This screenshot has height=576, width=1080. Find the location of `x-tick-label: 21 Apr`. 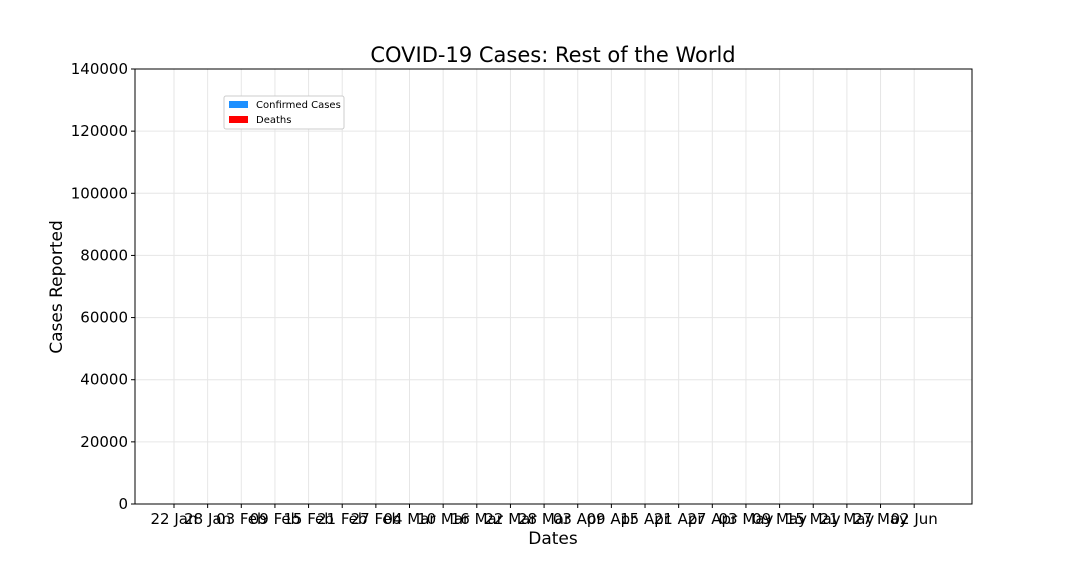

x-tick-label: 21 Apr is located at coordinates (679, 519).